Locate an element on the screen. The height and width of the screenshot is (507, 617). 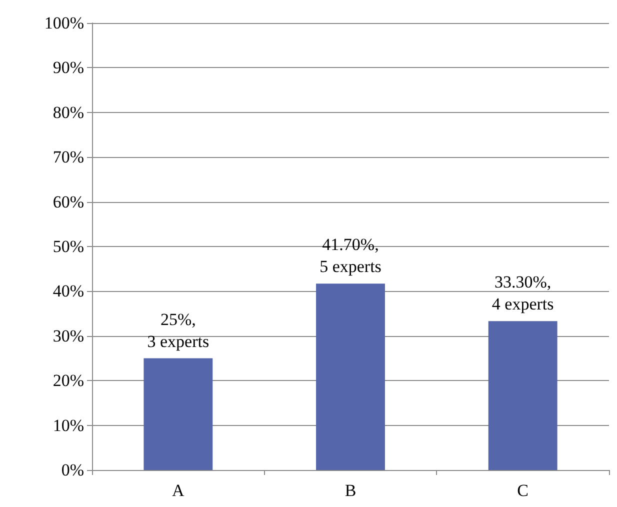
y-tick-label: 20% is located at coordinates (68, 380).